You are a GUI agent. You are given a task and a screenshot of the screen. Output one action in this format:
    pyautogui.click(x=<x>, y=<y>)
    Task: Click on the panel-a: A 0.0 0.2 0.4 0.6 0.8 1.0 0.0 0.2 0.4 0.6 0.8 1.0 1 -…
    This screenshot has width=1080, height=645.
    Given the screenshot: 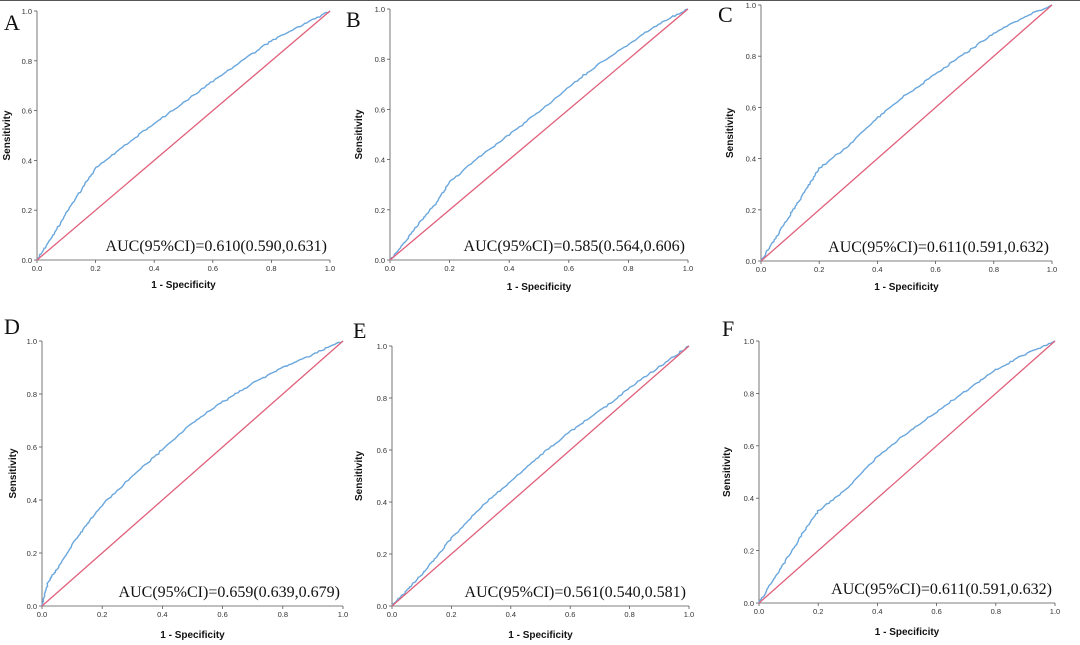 What is the action you would take?
    pyautogui.click(x=168, y=149)
    